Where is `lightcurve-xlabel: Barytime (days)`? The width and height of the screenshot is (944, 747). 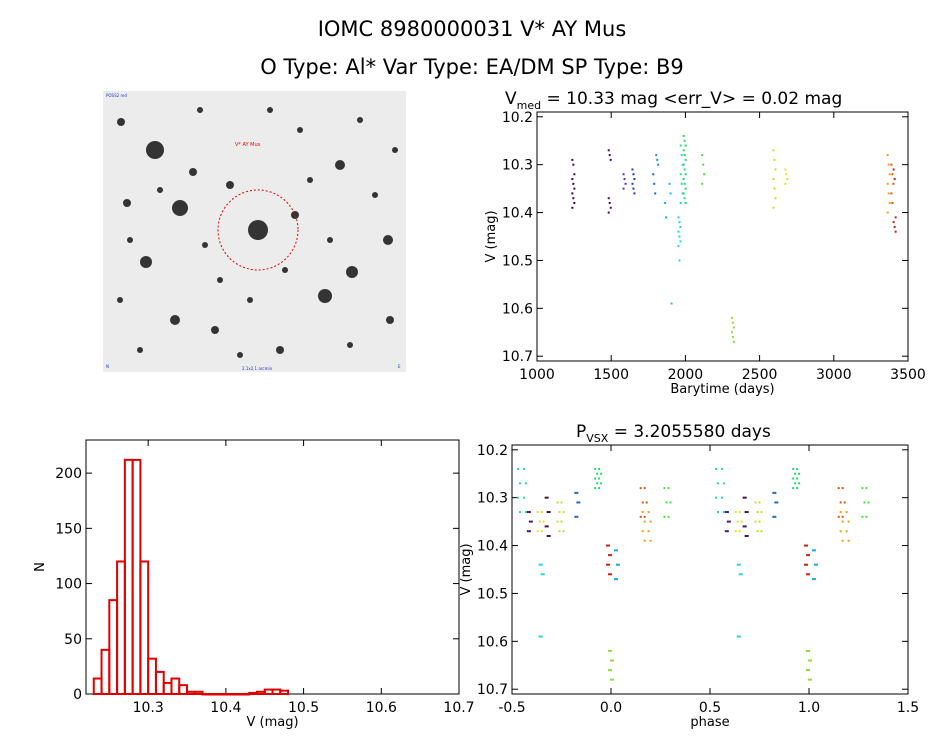 lightcurve-xlabel: Barytime (days) is located at coordinates (722, 389).